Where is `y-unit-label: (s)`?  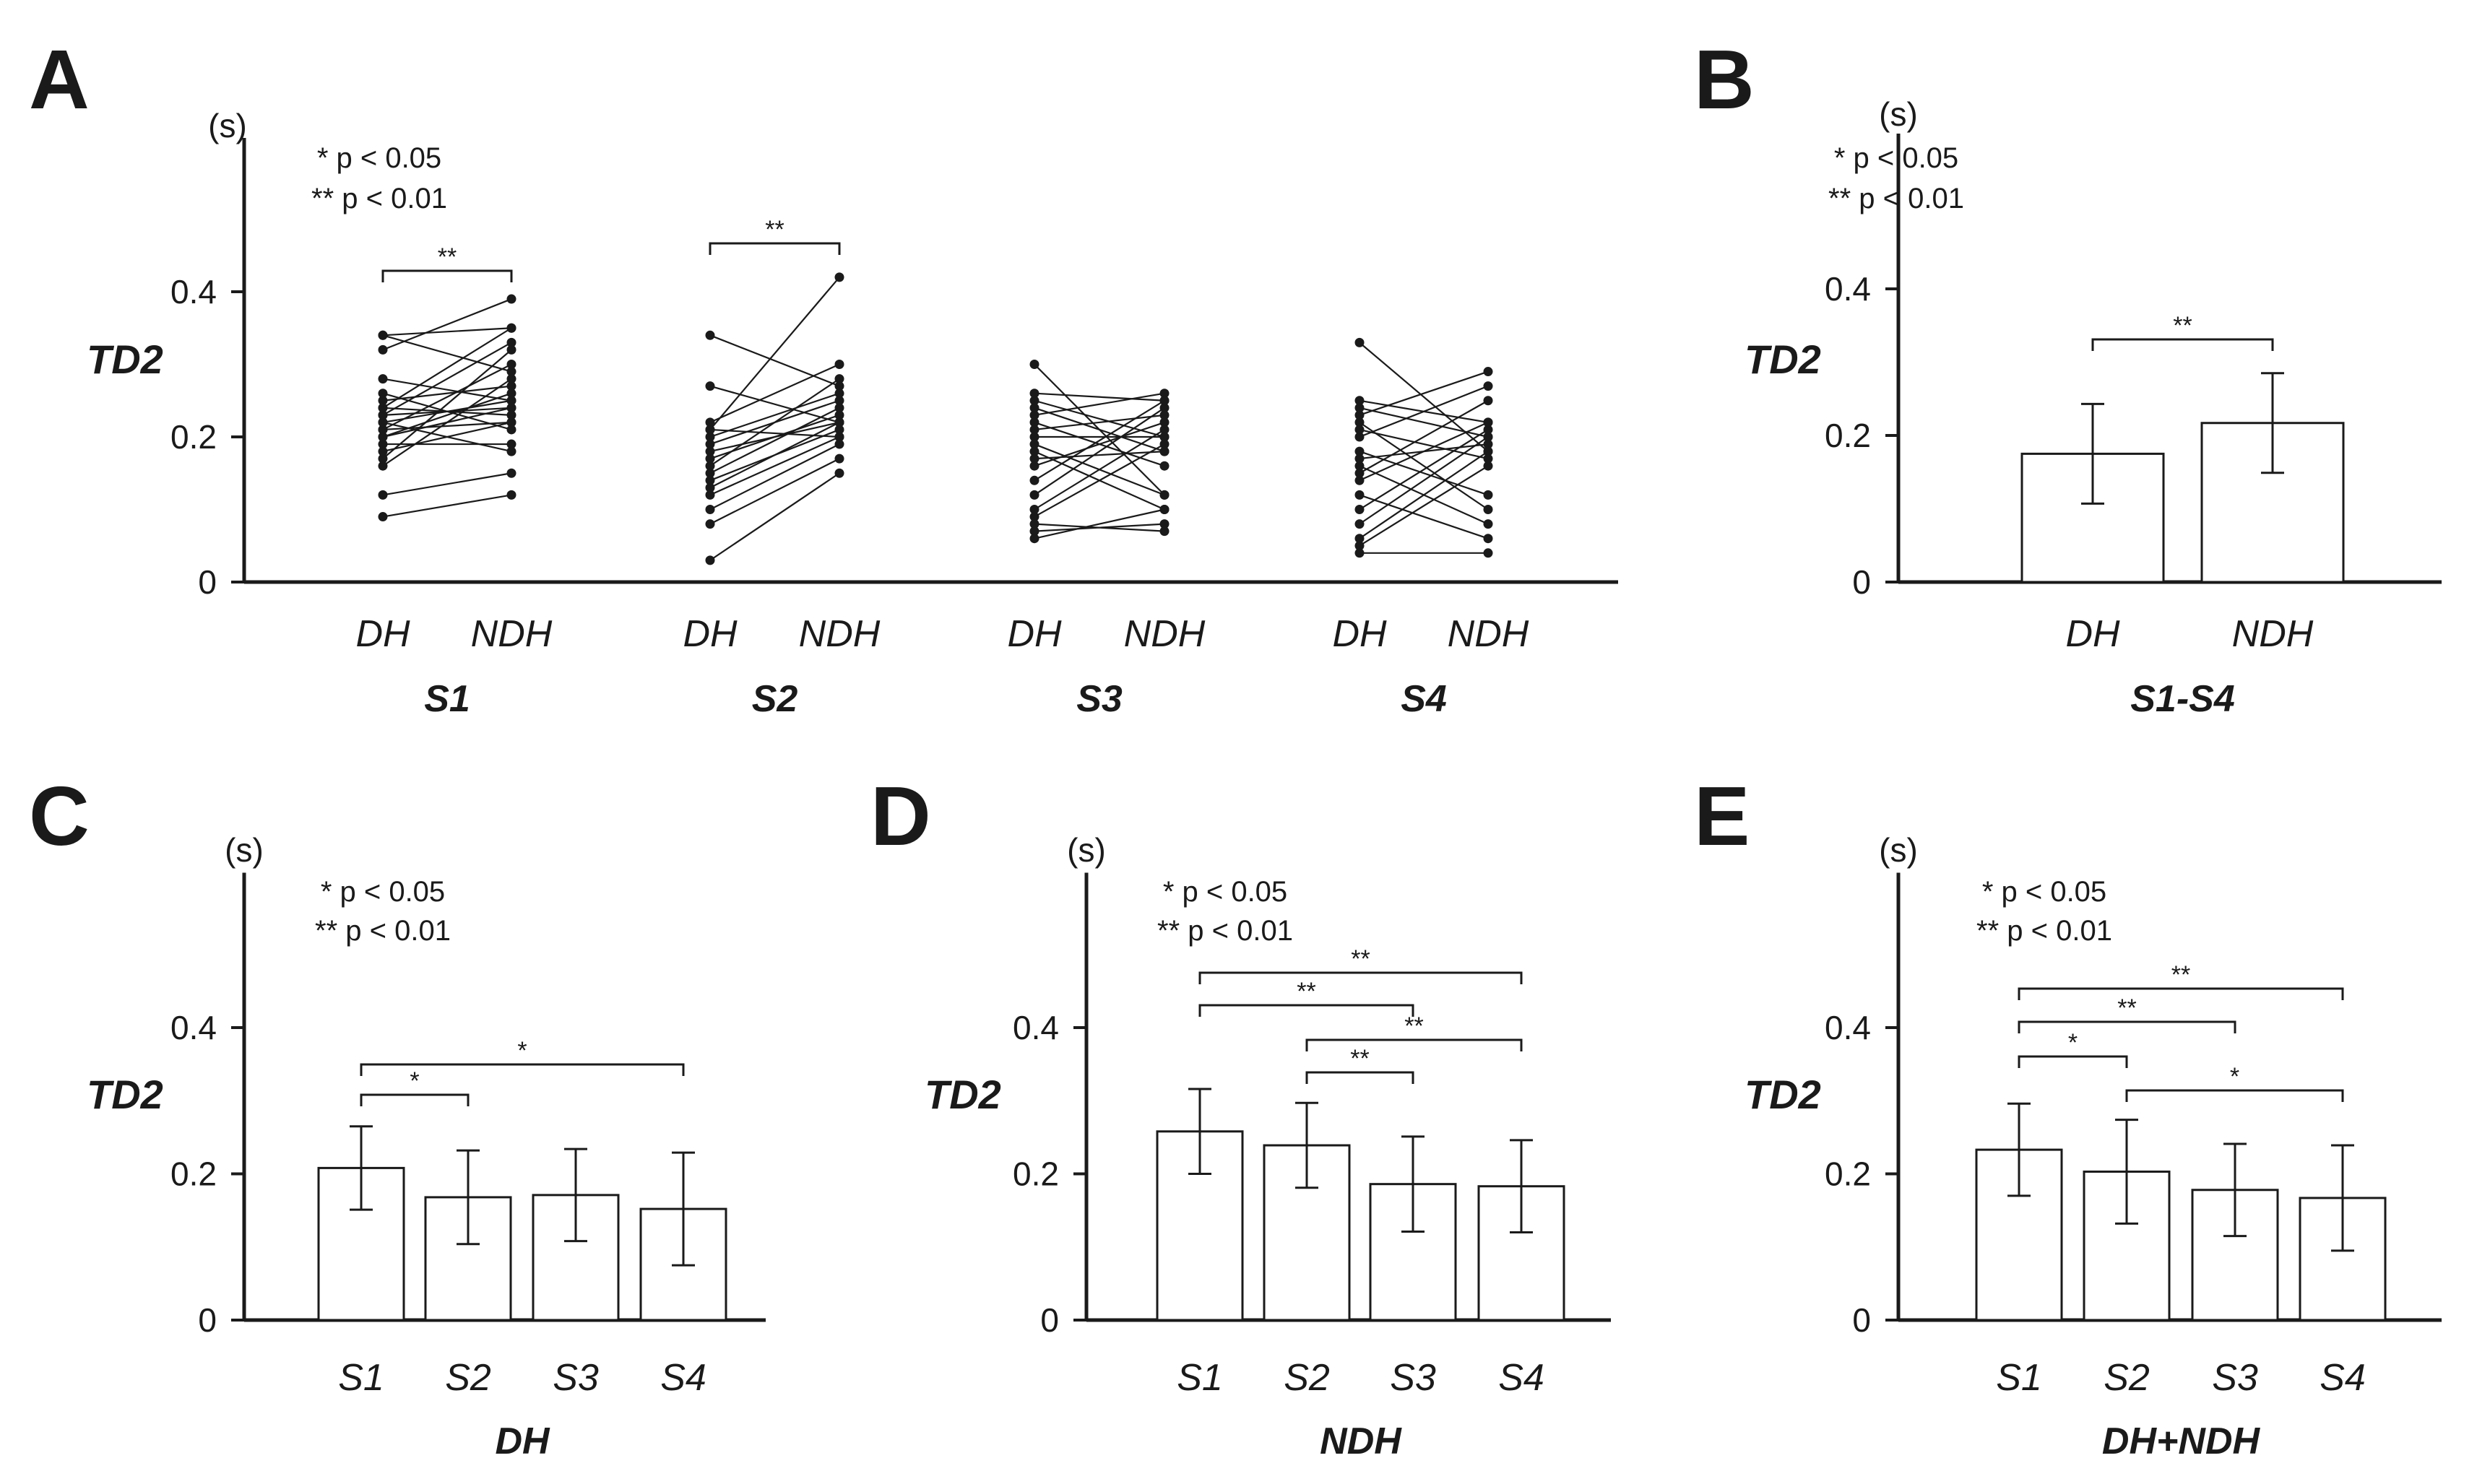
y-unit-label: (s) is located at coordinates (1086, 850).